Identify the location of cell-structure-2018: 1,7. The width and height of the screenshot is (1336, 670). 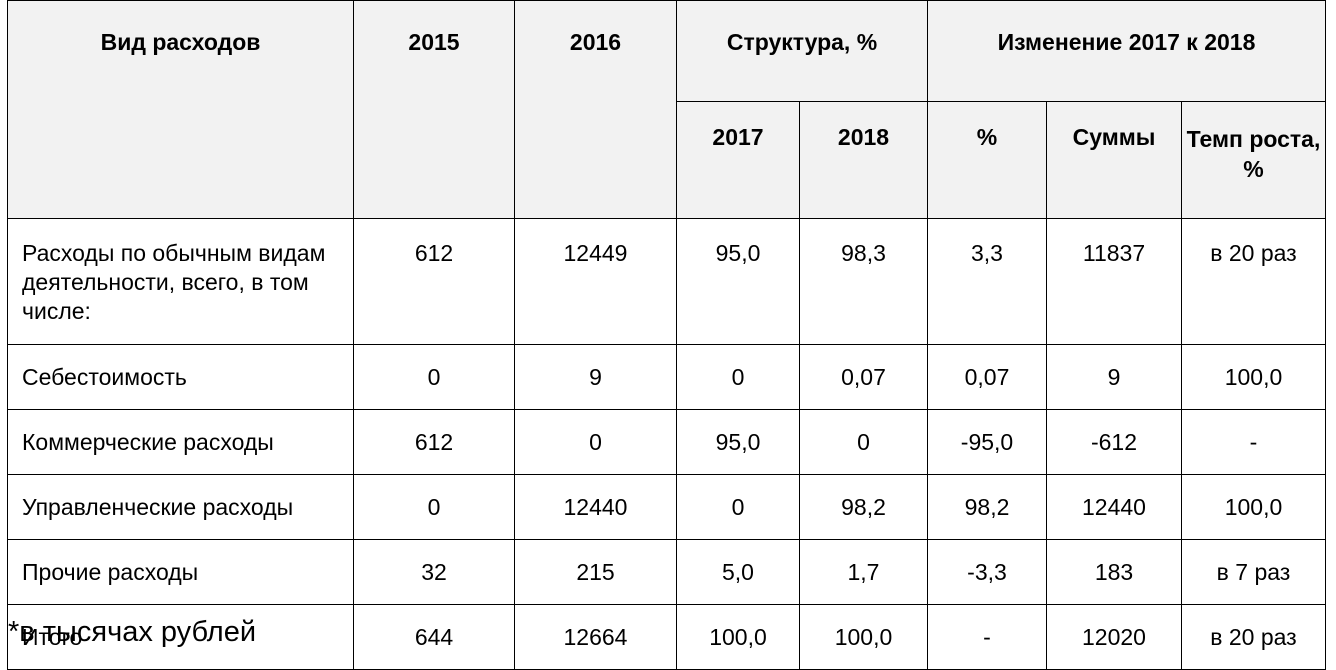
(863, 572).